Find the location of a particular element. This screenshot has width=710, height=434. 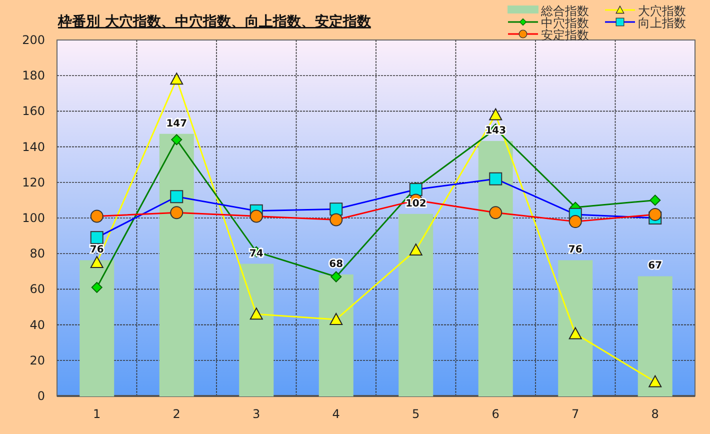

x-tick-label: 8 is located at coordinates (655, 414).